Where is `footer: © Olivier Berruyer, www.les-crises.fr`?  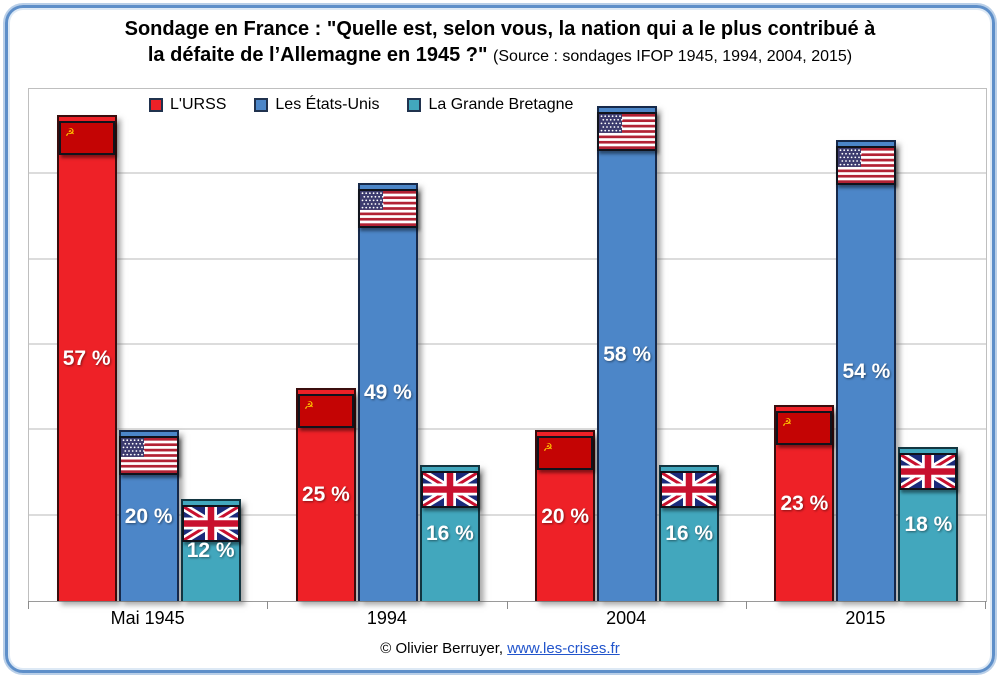 footer: © Olivier Berruyer, www.les-crises.fr is located at coordinates (500, 648).